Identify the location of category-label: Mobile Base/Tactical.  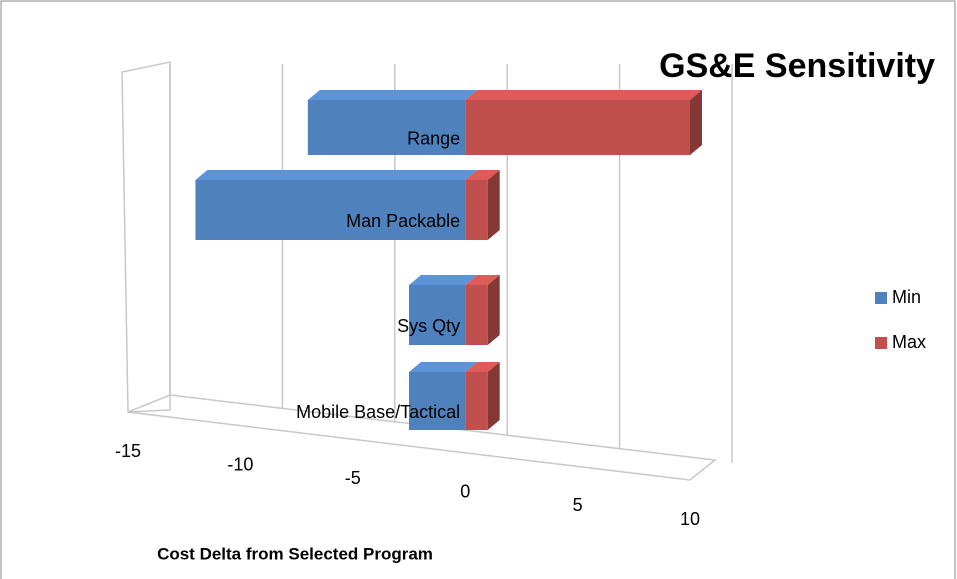
(378, 412).